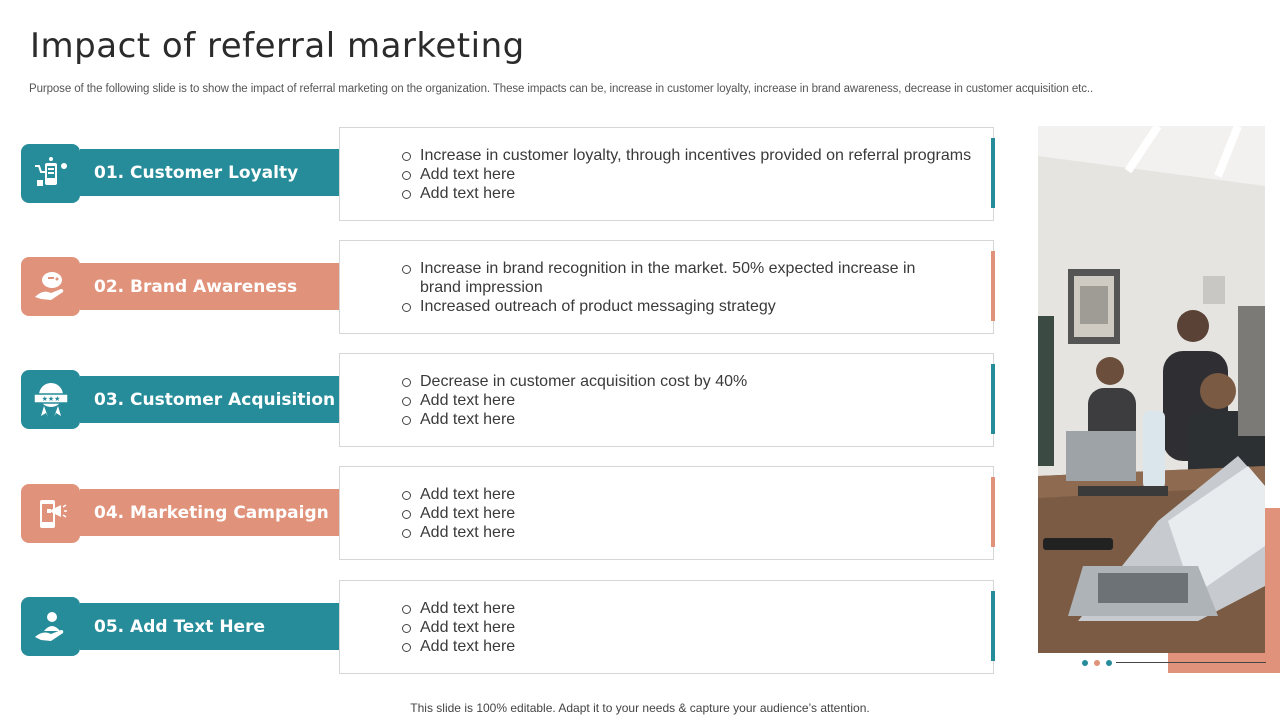 Image resolution: width=1280 pixels, height=720 pixels. Describe the element at coordinates (277, 46) in the screenshot. I see `page-title: Impact of referral marketing` at that location.